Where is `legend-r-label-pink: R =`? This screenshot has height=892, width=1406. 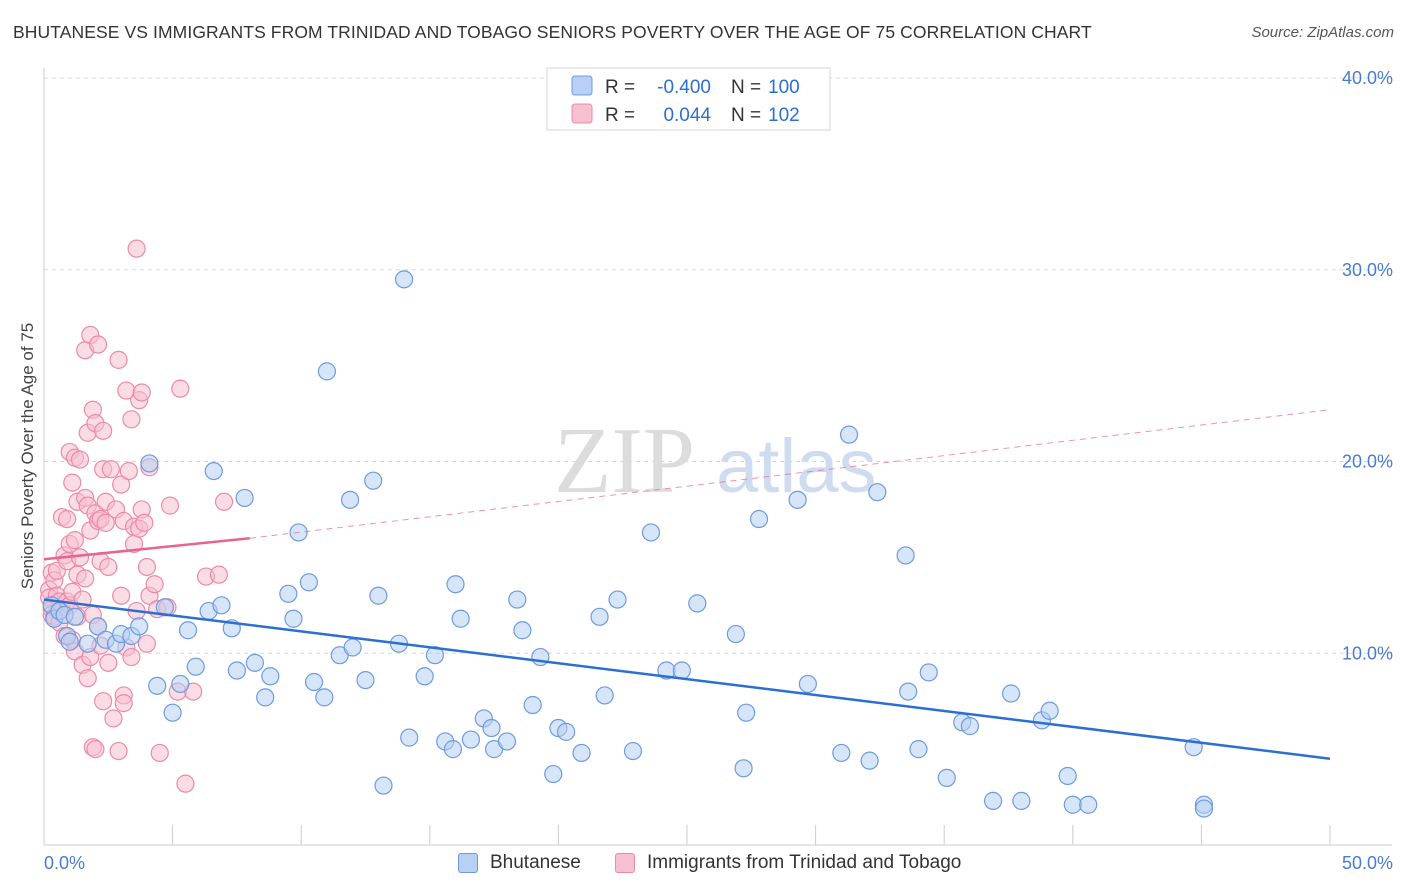
legend-r-label-pink: R = is located at coordinates (620, 115).